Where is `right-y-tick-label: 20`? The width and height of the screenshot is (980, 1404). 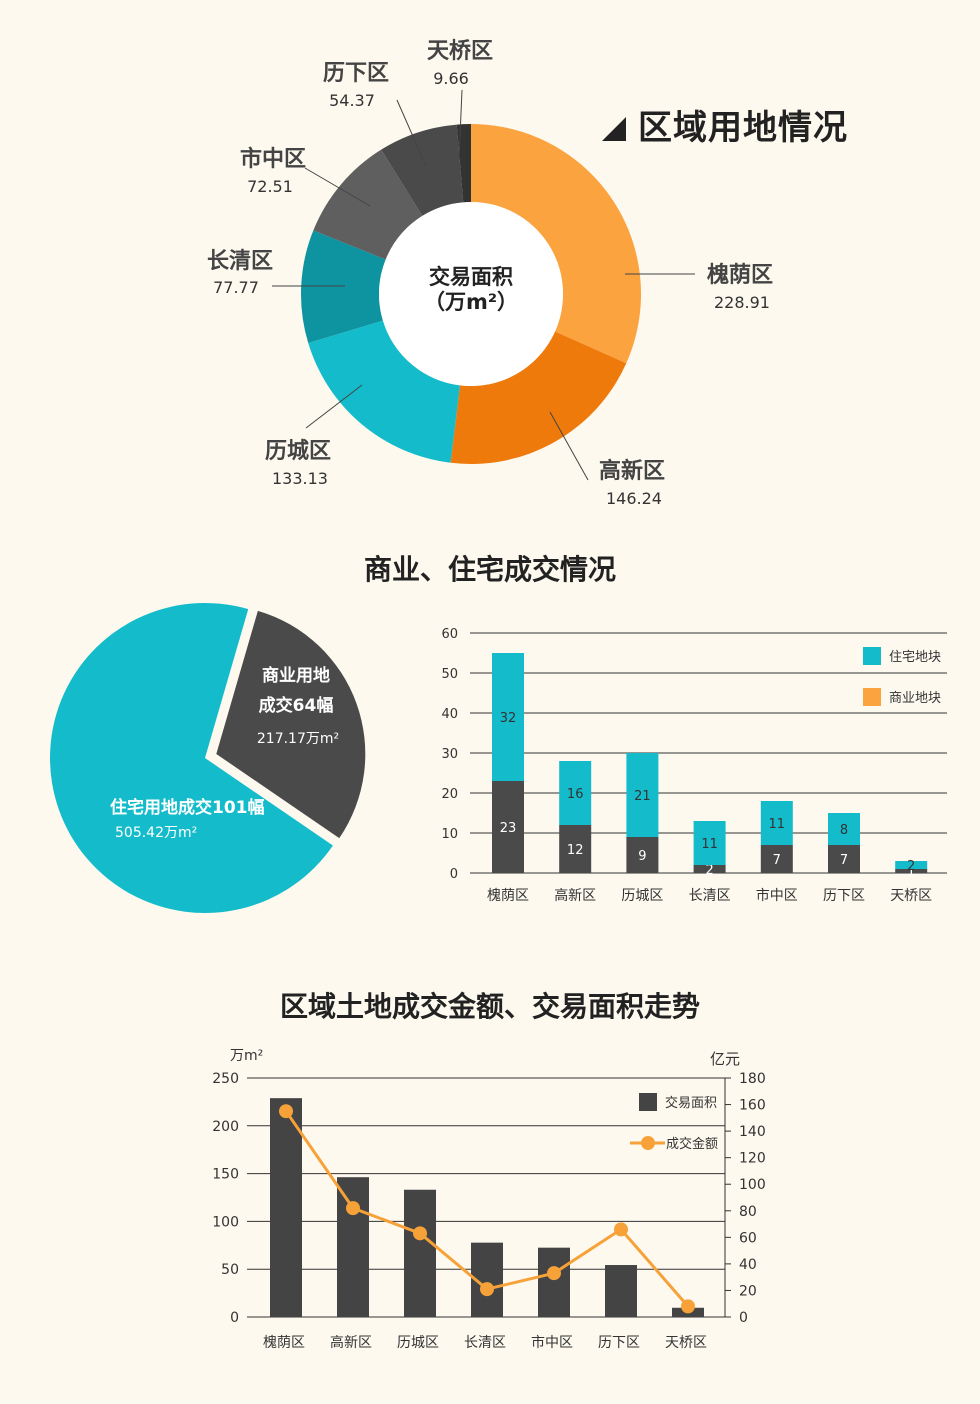 right-y-tick-label: 20 is located at coordinates (748, 1291).